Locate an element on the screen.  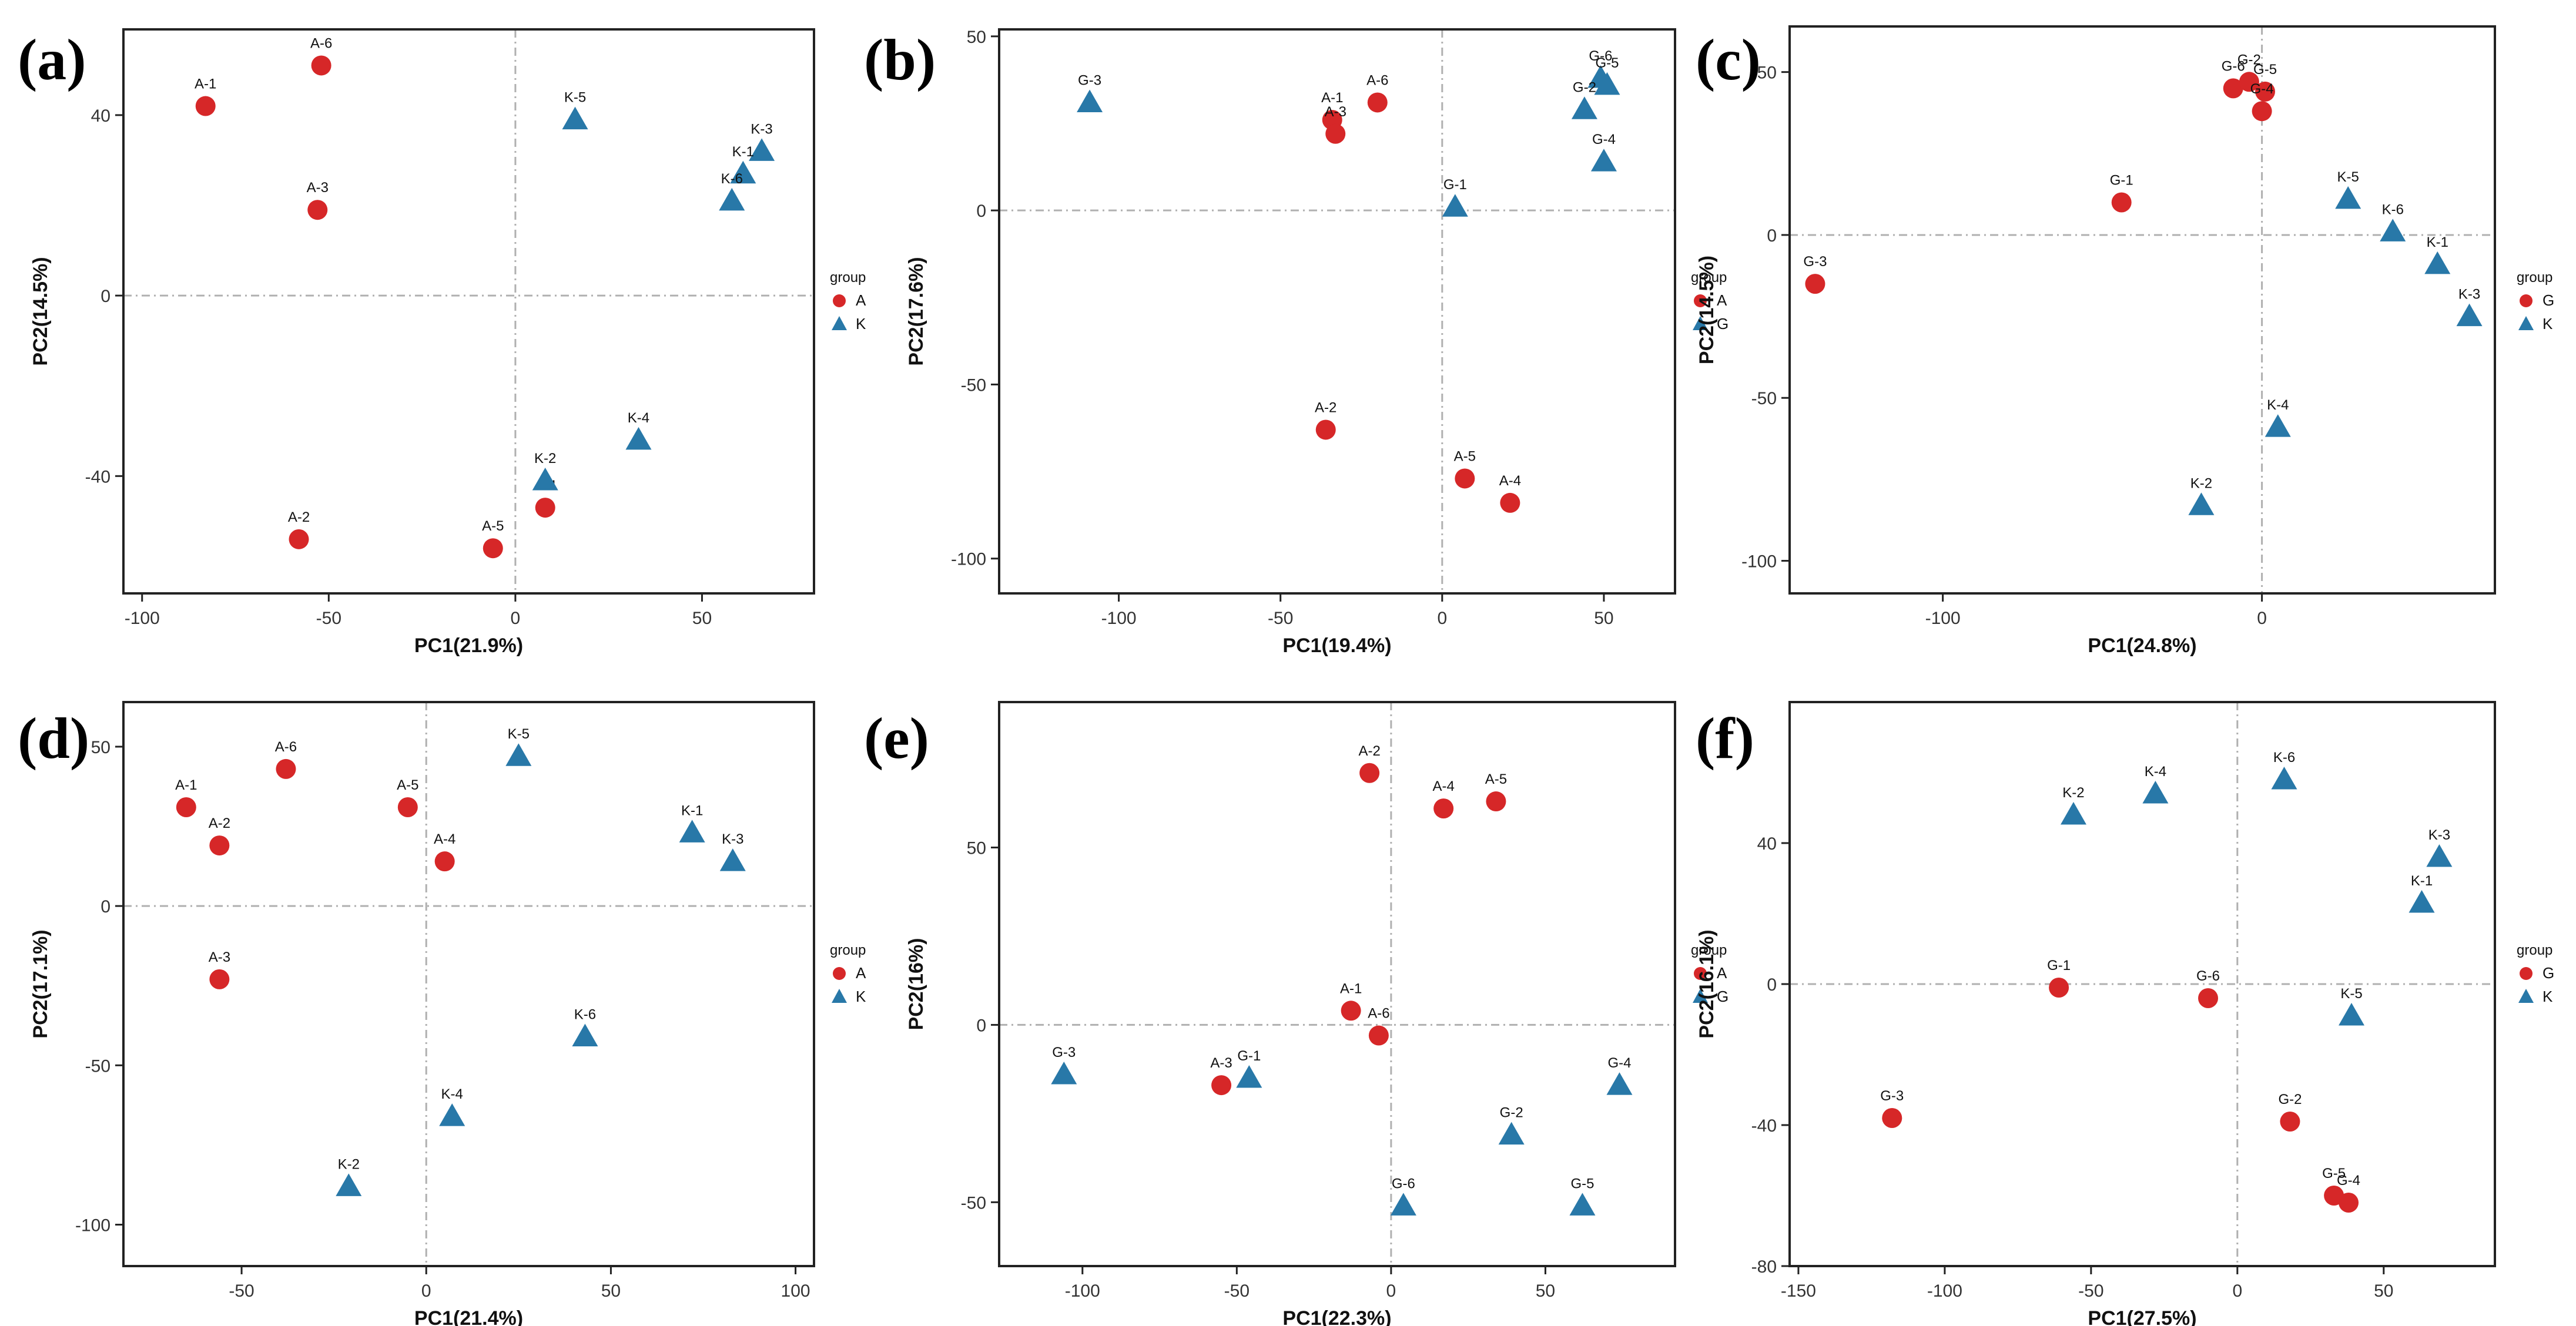
x-tick-label: -50 is located at coordinates (2090, 1291).